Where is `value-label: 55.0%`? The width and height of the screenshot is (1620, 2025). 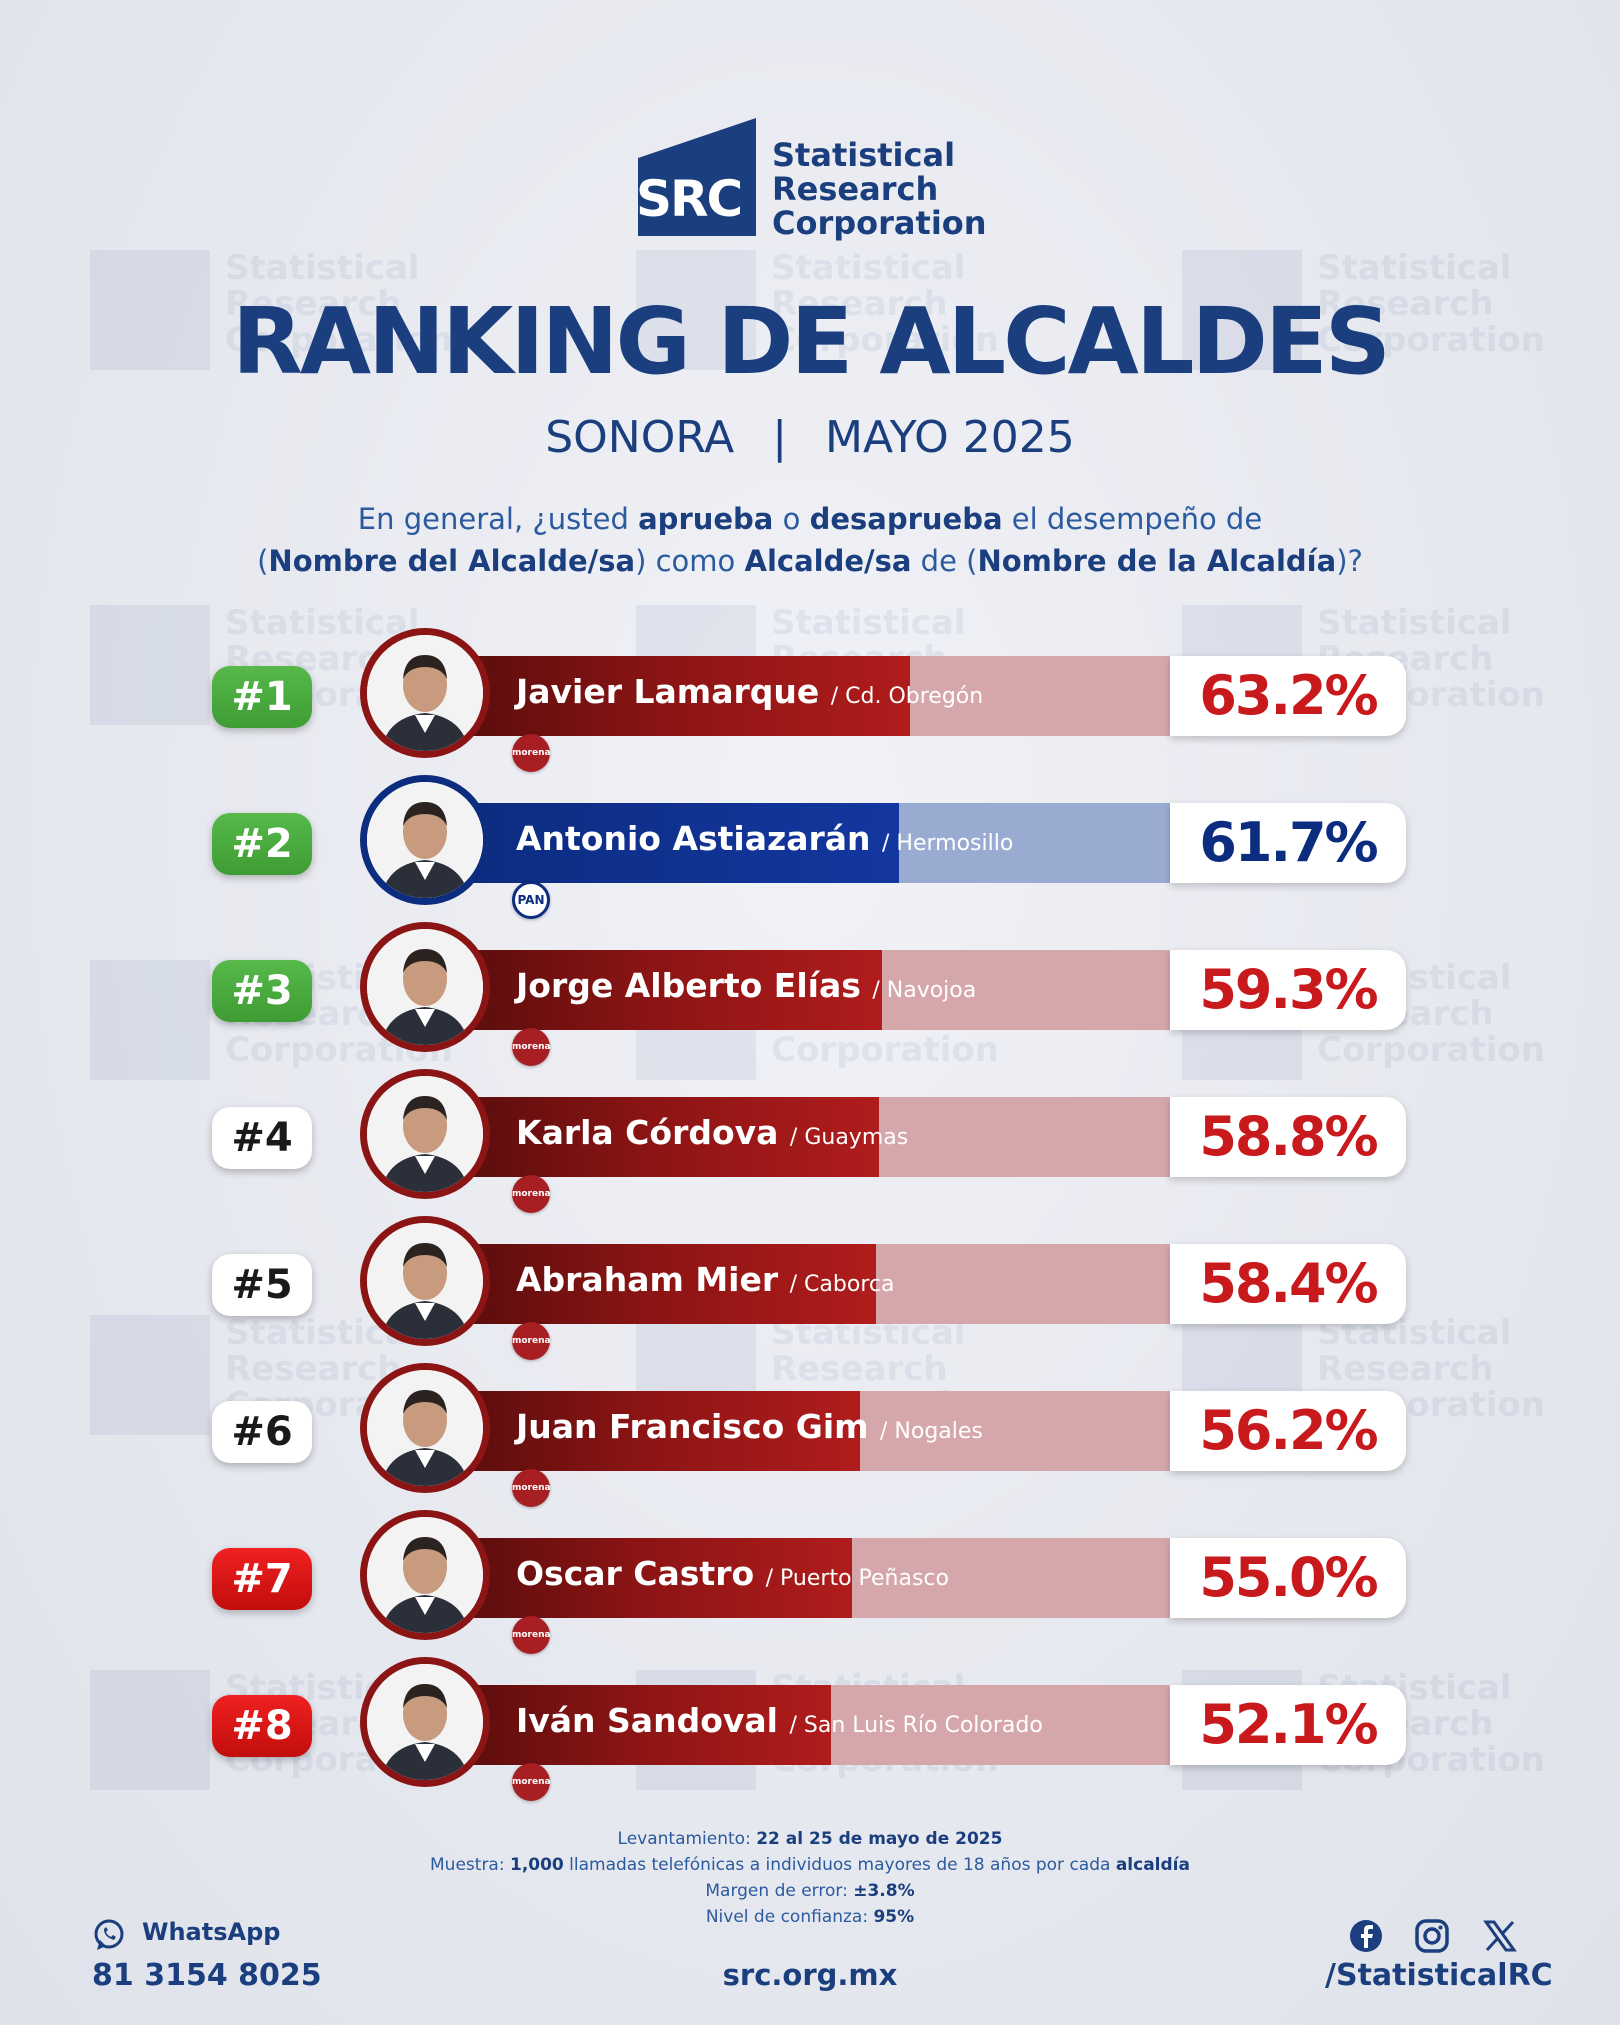 value-label: 55.0% is located at coordinates (1288, 1578).